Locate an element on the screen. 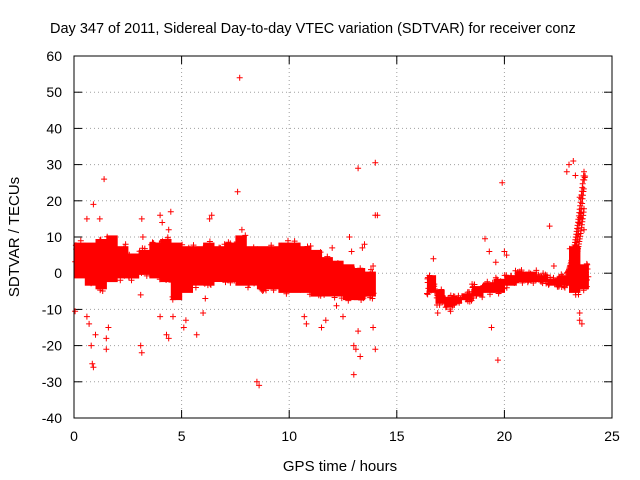  x-tick-label: 20 is located at coordinates (505, 436).